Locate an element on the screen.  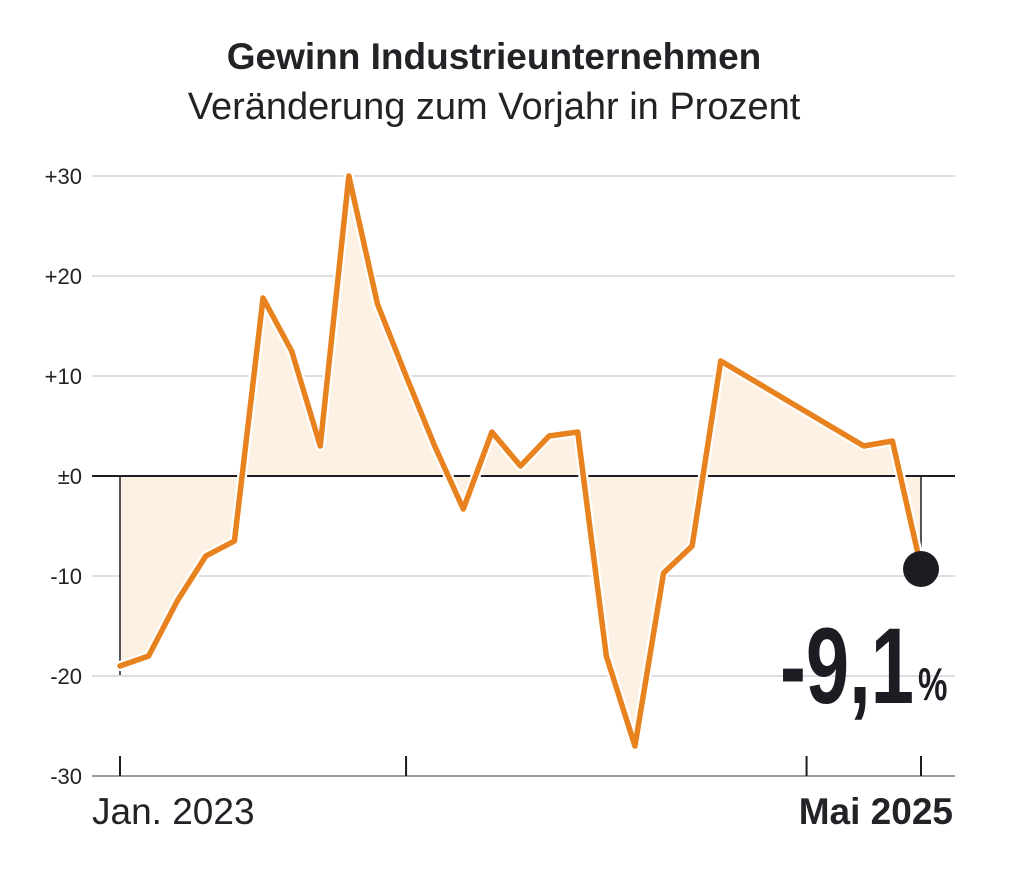
callout-unit: % is located at coordinates (932, 685).